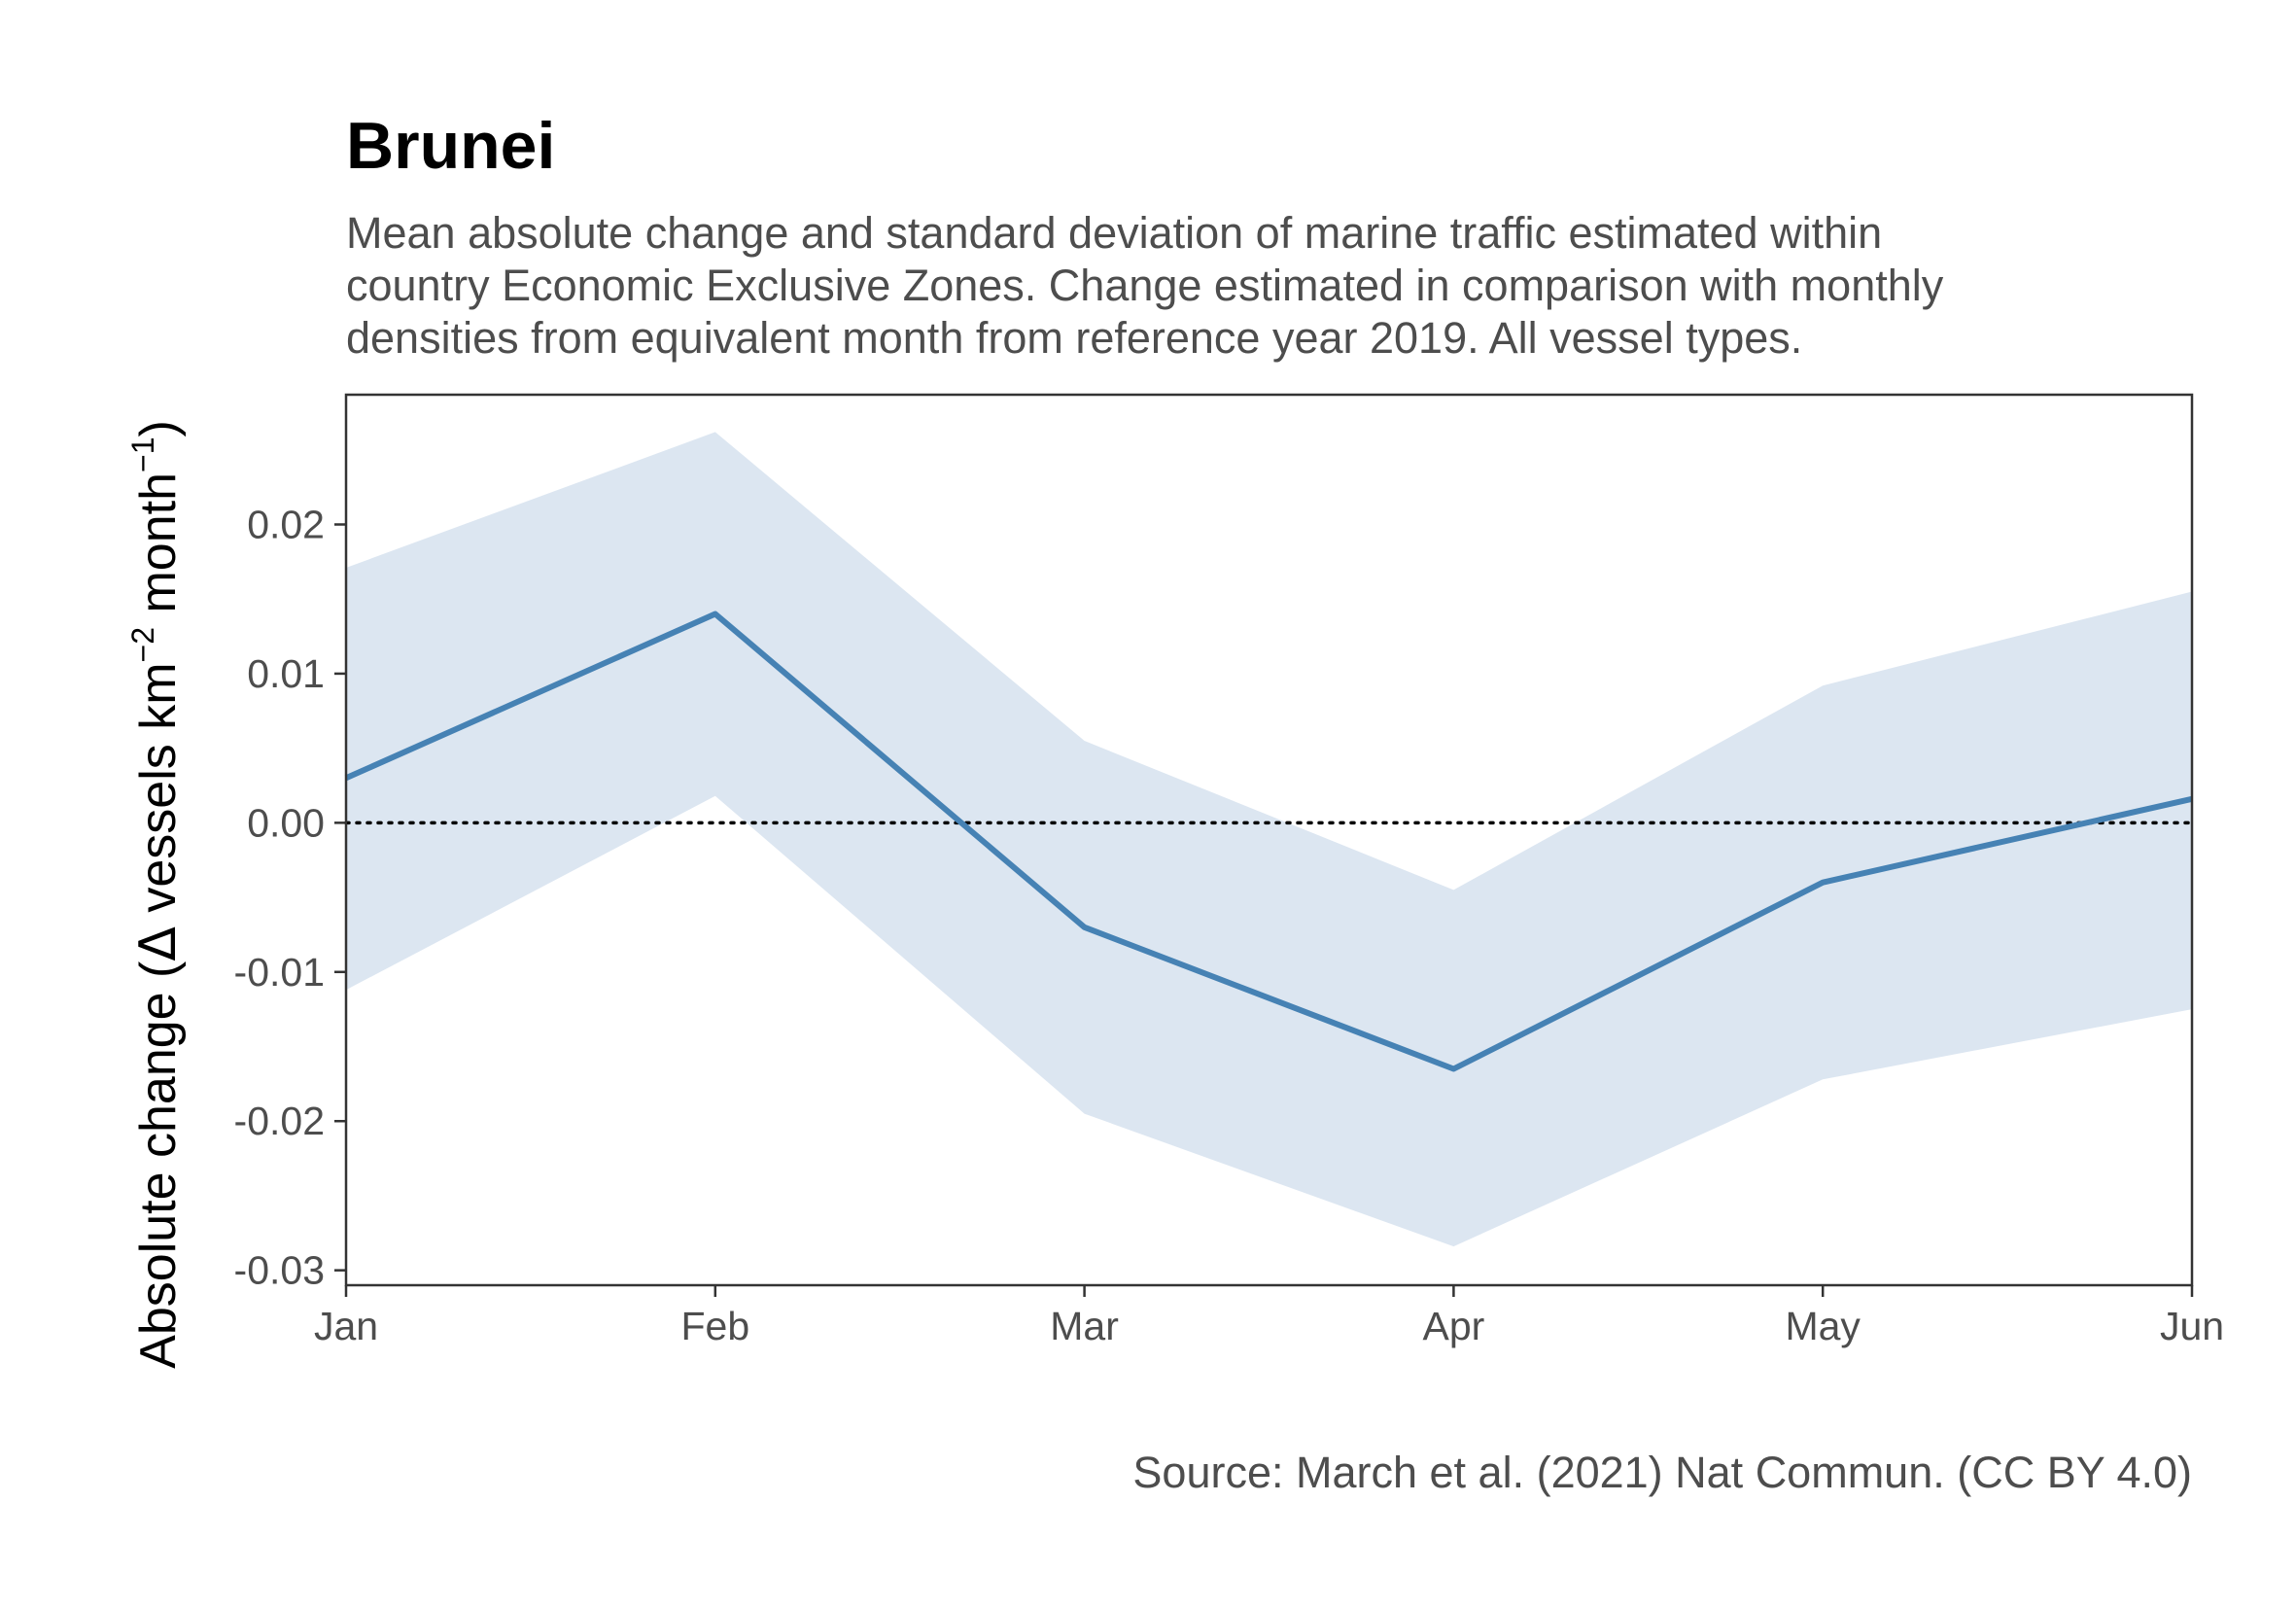 The width and height of the screenshot is (2296, 1607). I want to click on y-tick-label-1: -0.02, so click(279, 1121).